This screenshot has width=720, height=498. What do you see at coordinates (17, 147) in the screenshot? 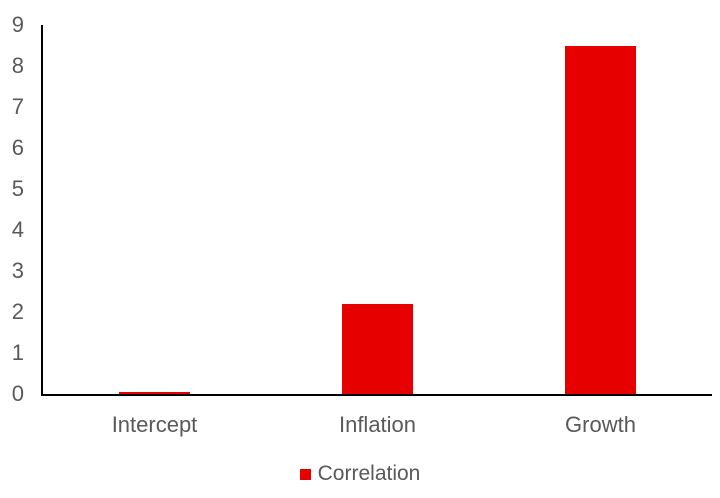
I see `y-tick-label-6: 6` at bounding box center [17, 147].